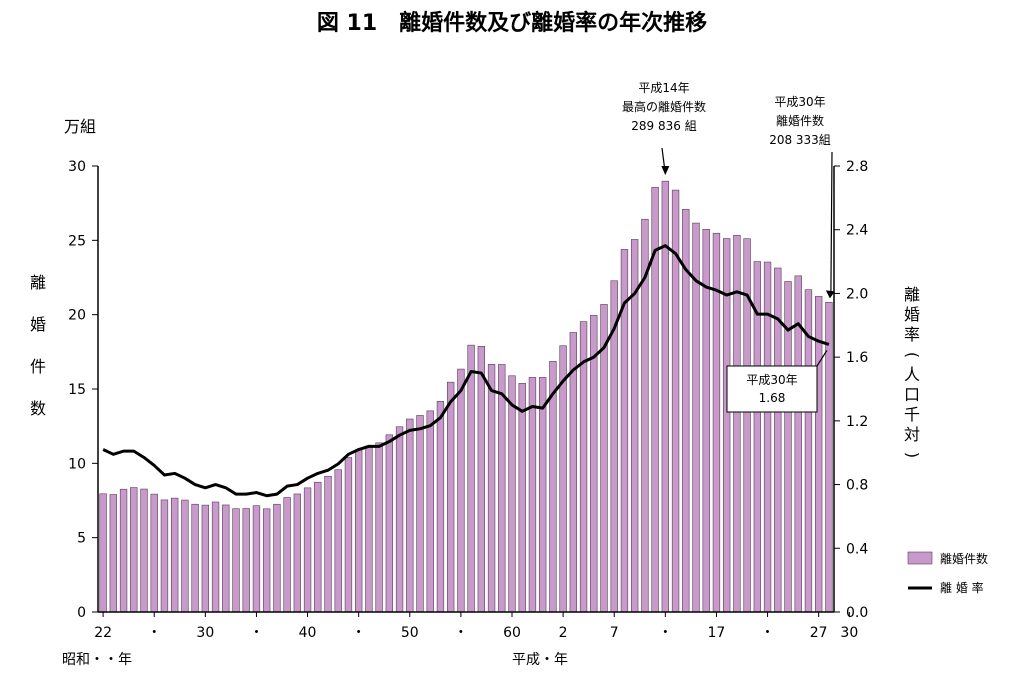 This screenshot has height=686, width=1024. Describe the element at coordinates (512, 633) in the screenshot. I see `x-tick-label: 60` at that location.